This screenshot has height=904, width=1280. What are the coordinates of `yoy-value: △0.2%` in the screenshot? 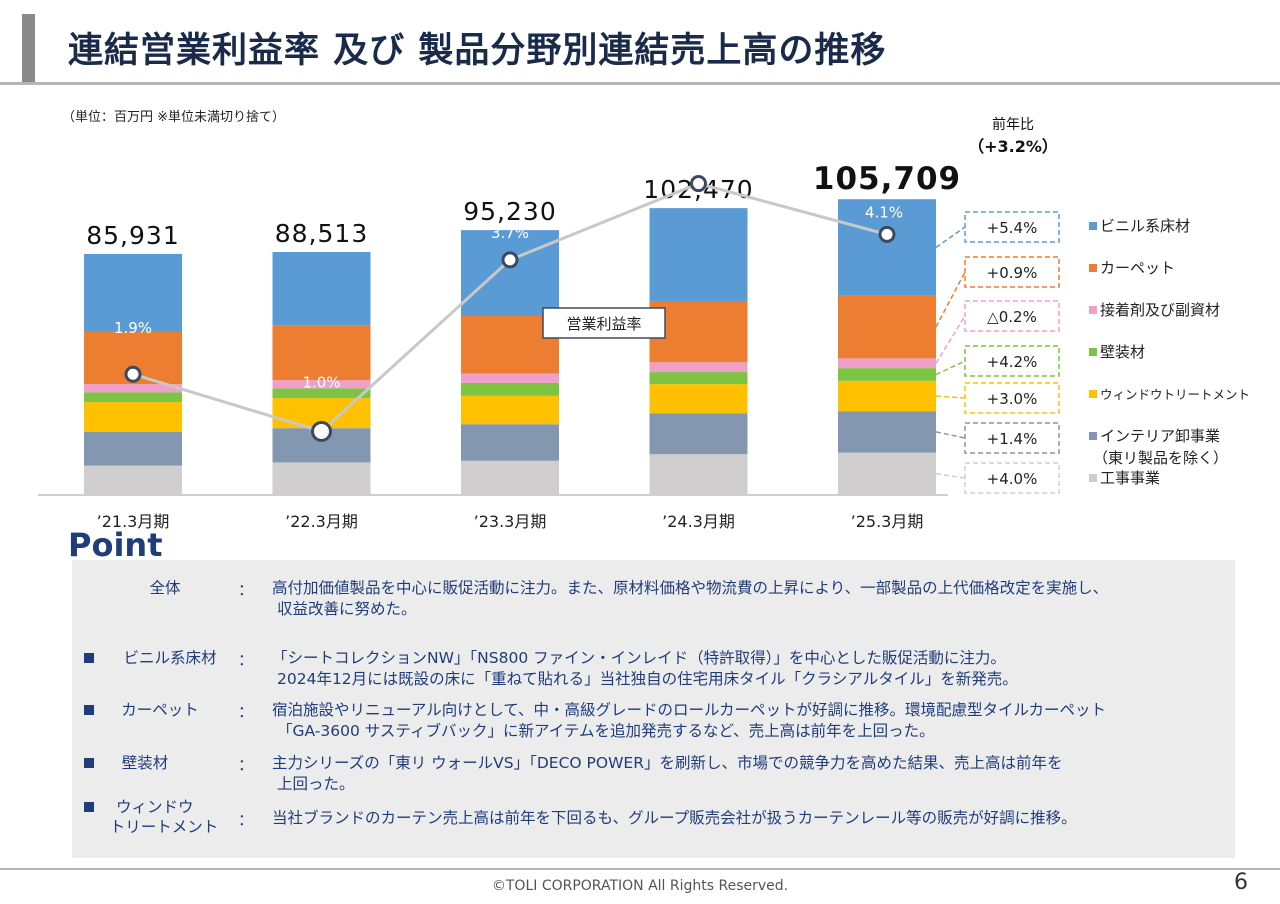 It's located at (1012, 317).